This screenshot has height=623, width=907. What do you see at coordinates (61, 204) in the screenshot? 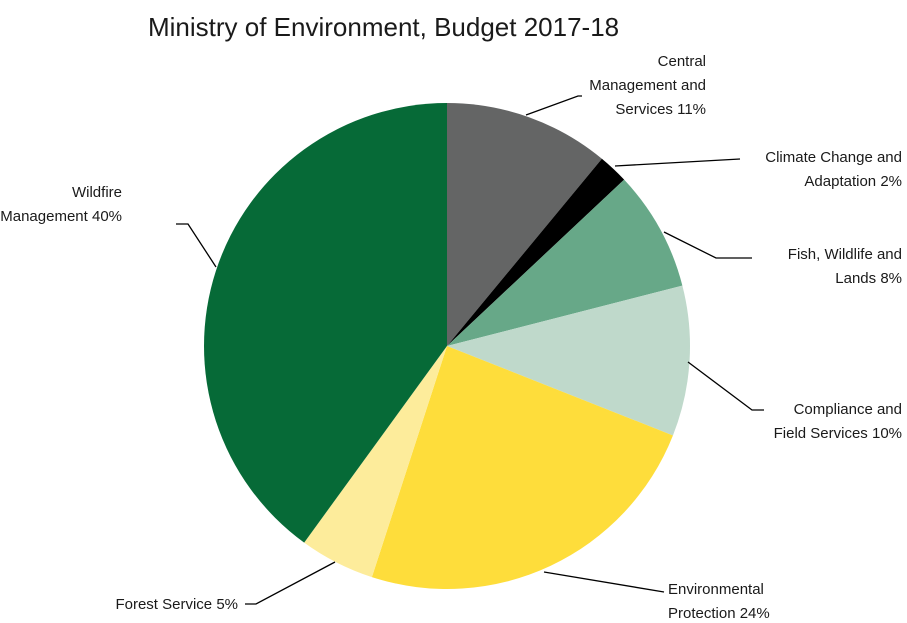
I see `slice-label: Wildfire Management 40%` at bounding box center [61, 204].